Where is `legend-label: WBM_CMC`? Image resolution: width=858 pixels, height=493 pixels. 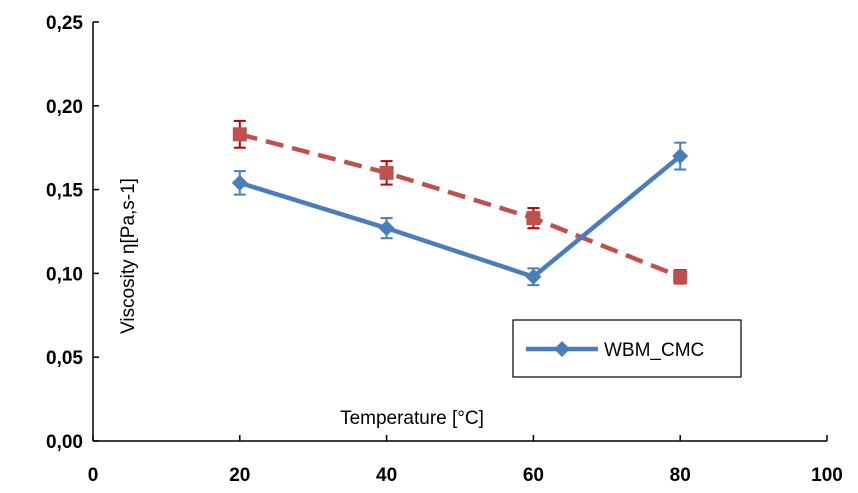 legend-label: WBM_CMC is located at coordinates (654, 350).